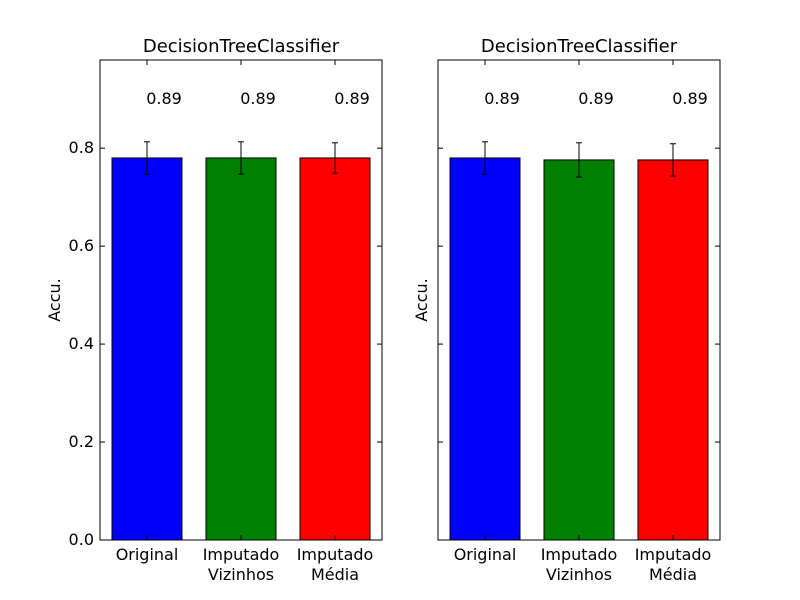  What do you see at coordinates (81, 539) in the screenshot?
I see `y-tick-label: 0.0` at bounding box center [81, 539].